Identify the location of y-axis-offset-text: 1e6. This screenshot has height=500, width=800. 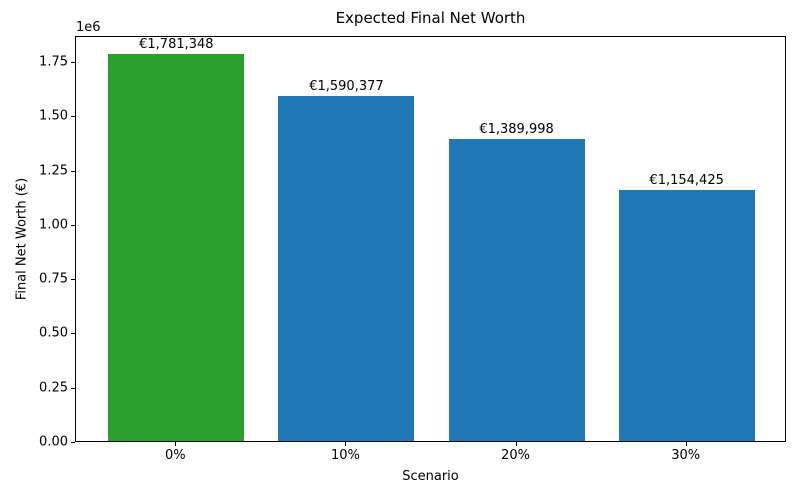
(88, 27).